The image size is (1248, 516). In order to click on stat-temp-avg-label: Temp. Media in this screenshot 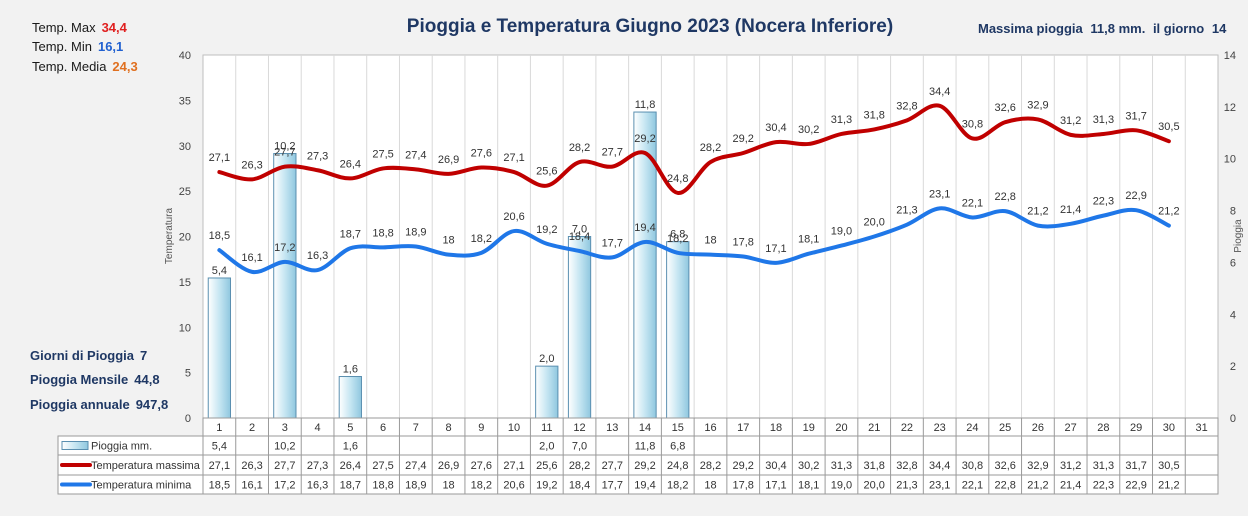, I will do `click(69, 66)`.